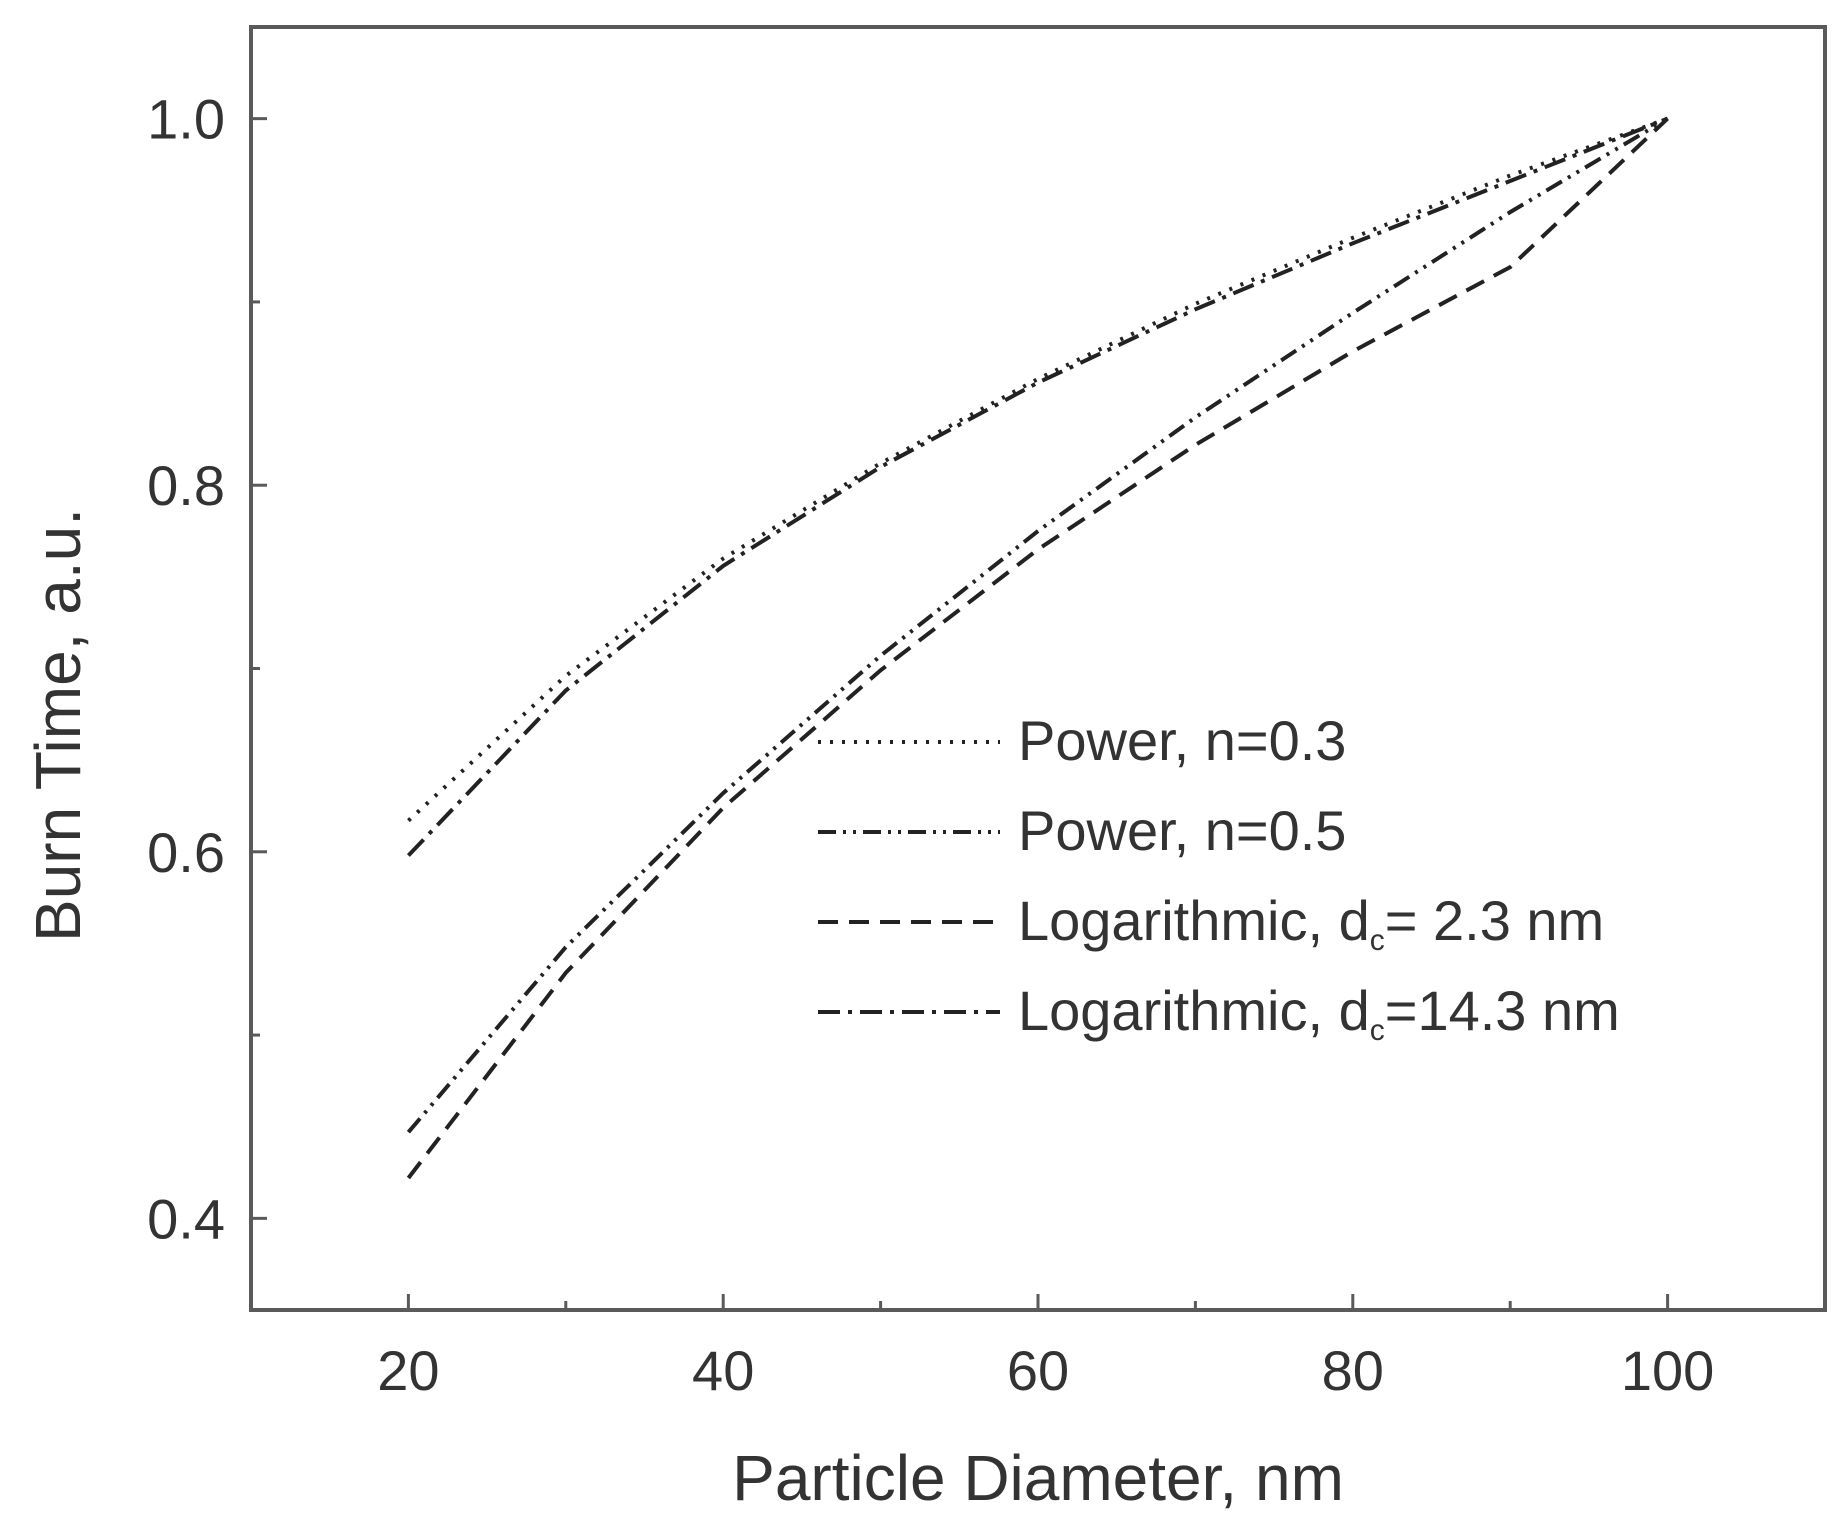 The image size is (1845, 1529). I want to click on x-axis-title: Particle Diameter, nm, so click(1038, 1478).